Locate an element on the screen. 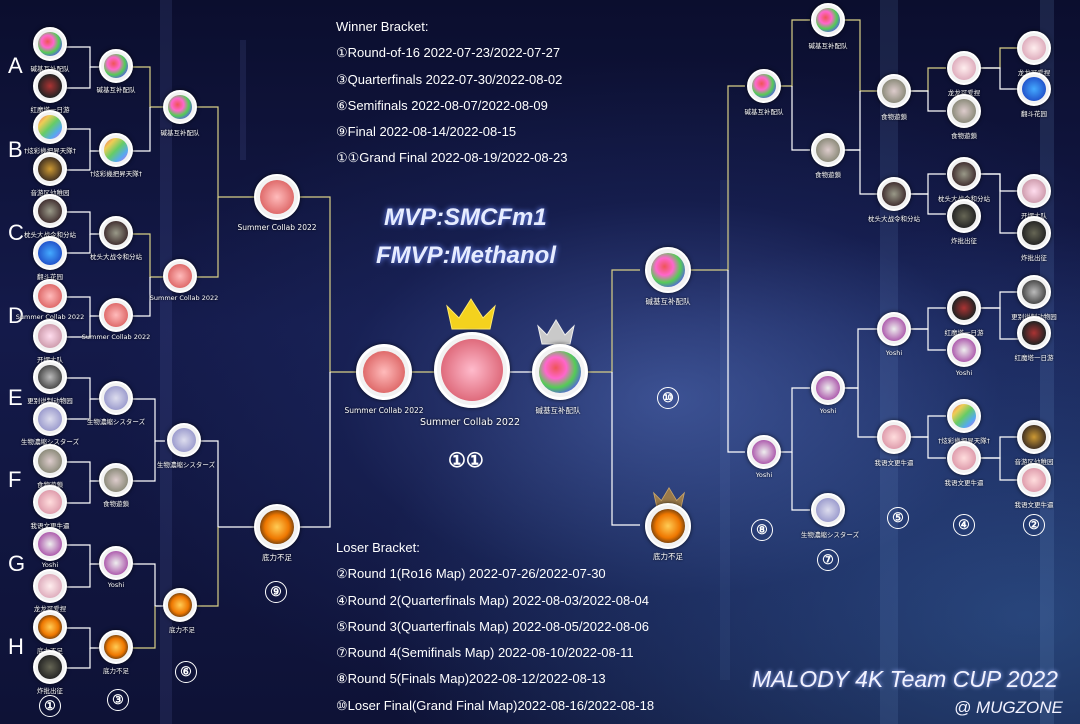  champion-name: Summer Collab 2022 is located at coordinates (470, 422).